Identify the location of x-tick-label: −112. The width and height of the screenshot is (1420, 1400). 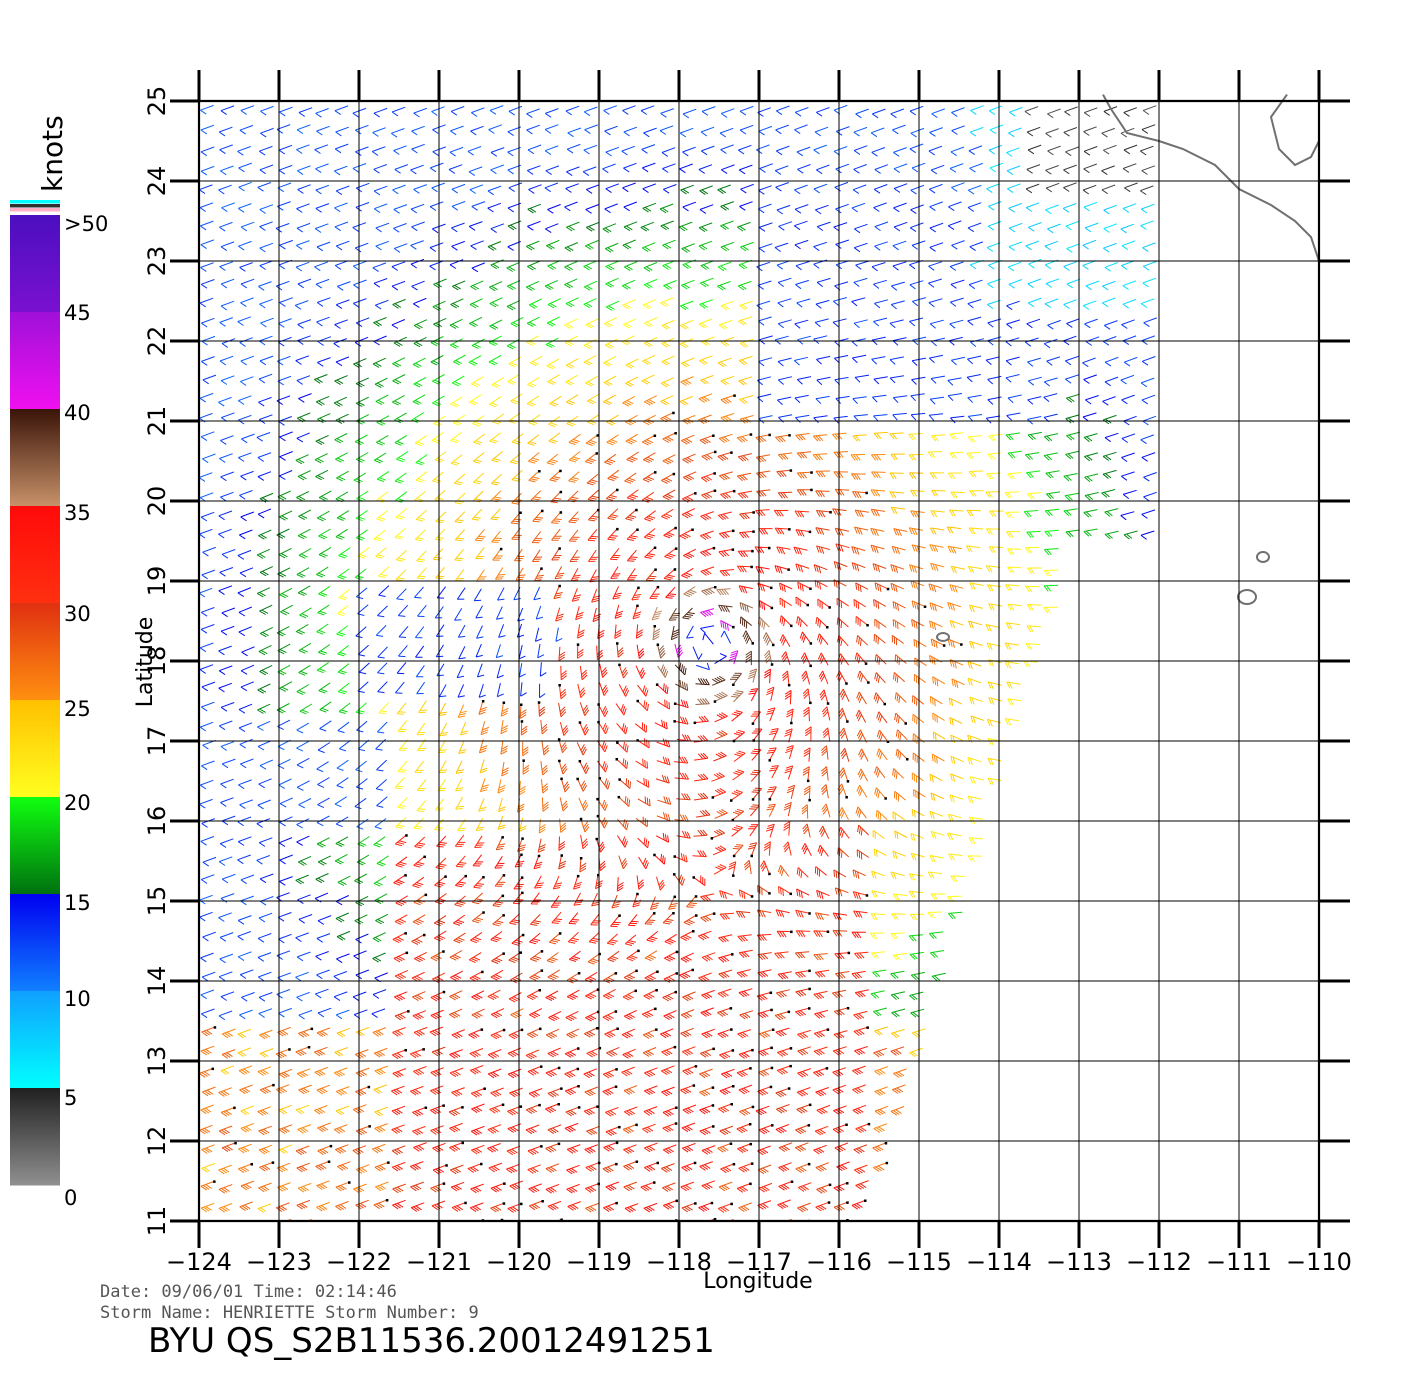
(1159, 1262).